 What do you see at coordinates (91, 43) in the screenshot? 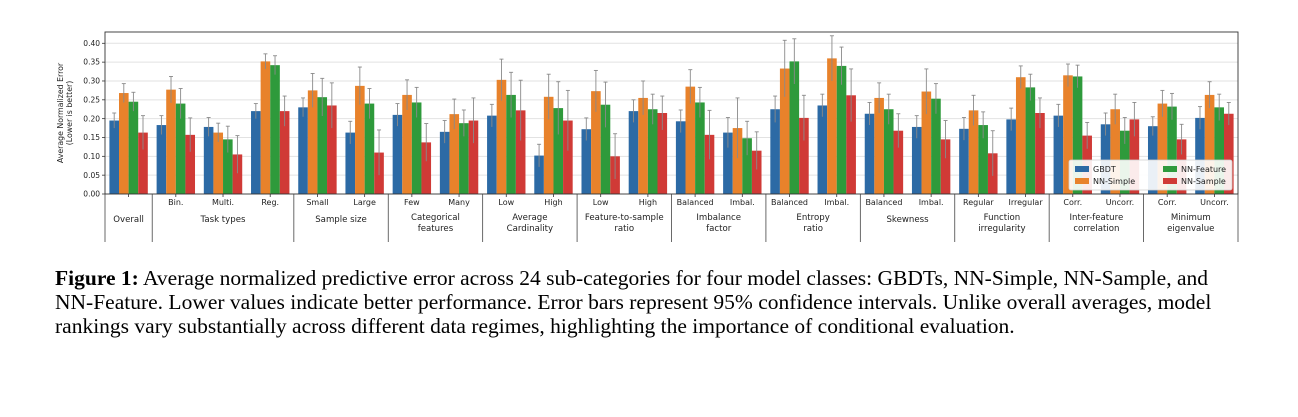
I see `y-tick-label: 0.40` at bounding box center [91, 43].